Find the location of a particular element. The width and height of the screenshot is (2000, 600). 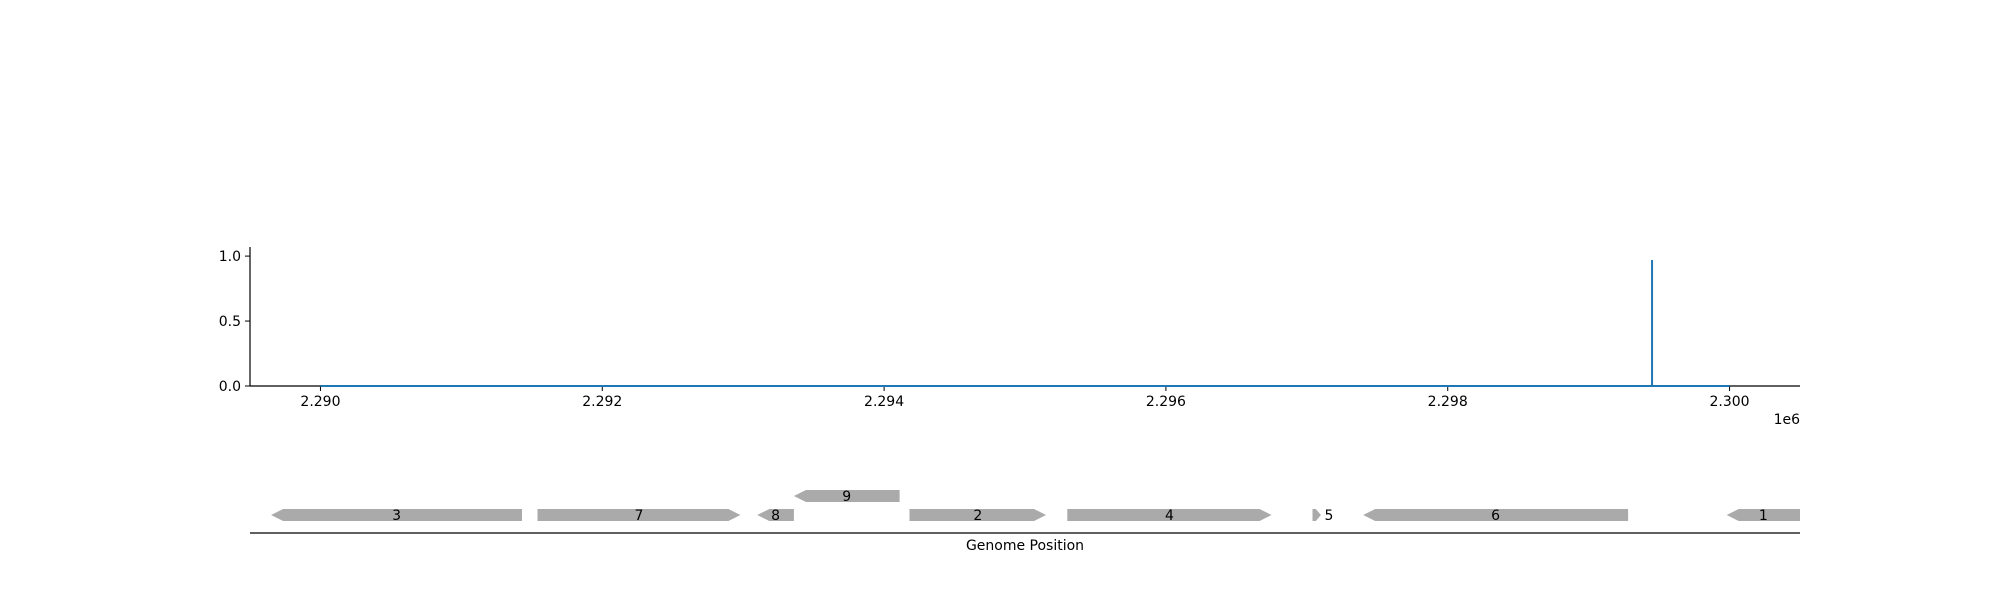

gene-4: 4 is located at coordinates (1169, 516).